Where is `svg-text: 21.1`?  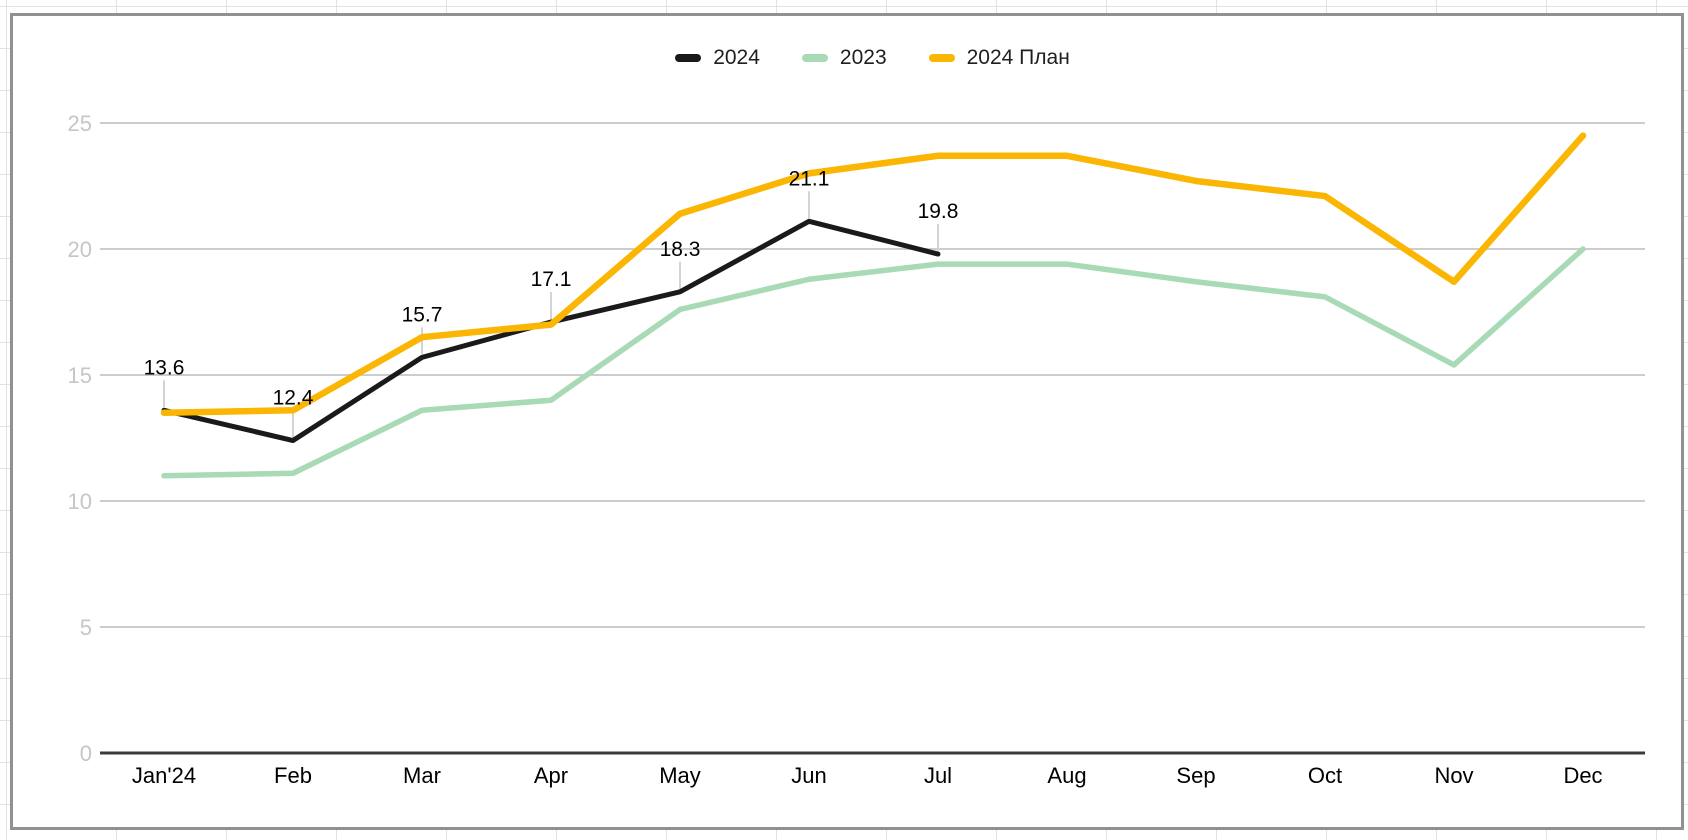
svg-text: 21.1 is located at coordinates (809, 178).